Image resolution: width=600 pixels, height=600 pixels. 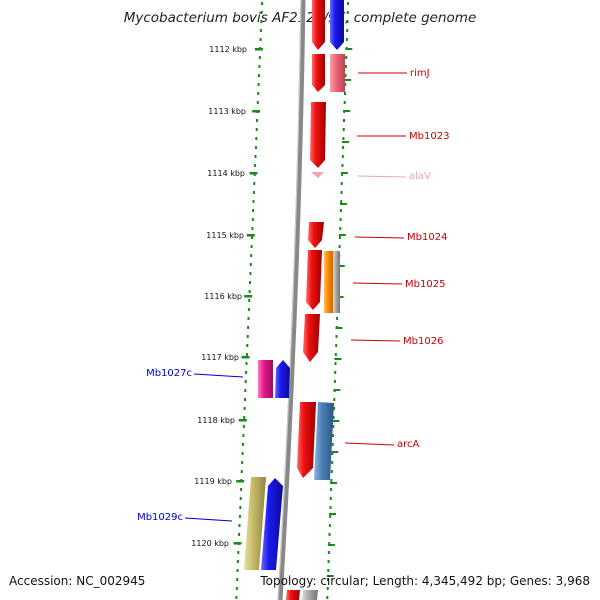 What do you see at coordinates (408, 444) in the screenshot?
I see `gene-label-arcA: arcA` at bounding box center [408, 444].